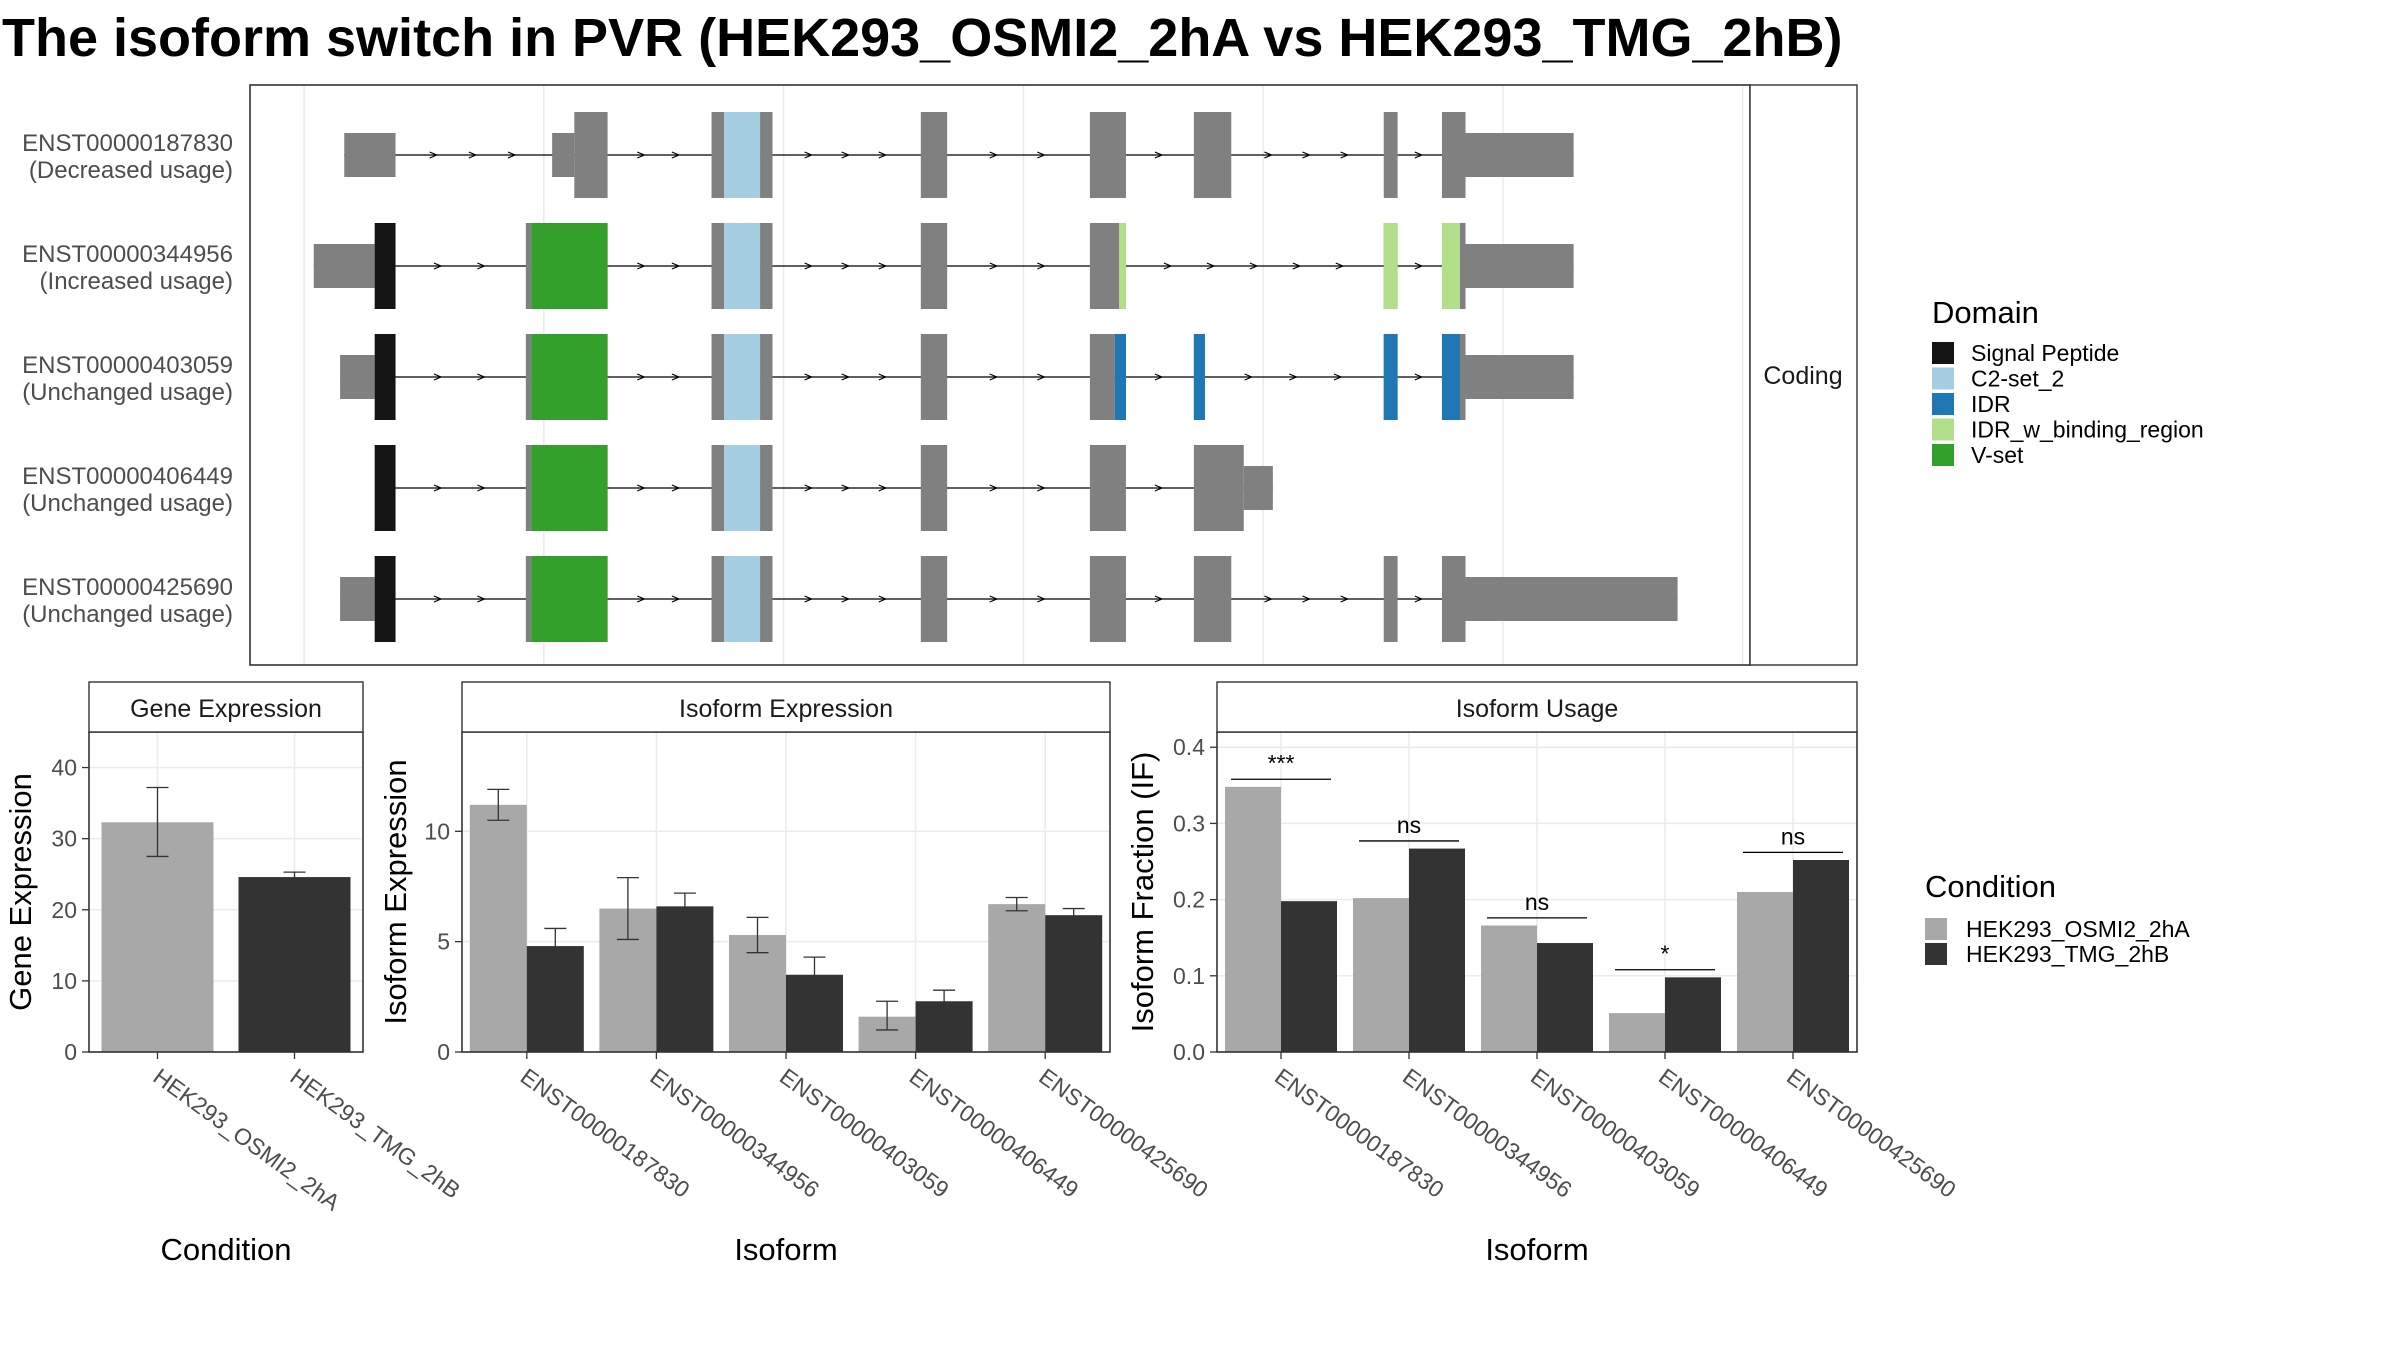 Image resolution: width=2400 pixels, height=1350 pixels. What do you see at coordinates (226, 1249) in the screenshot?
I see `x-axis-title: Condition` at bounding box center [226, 1249].